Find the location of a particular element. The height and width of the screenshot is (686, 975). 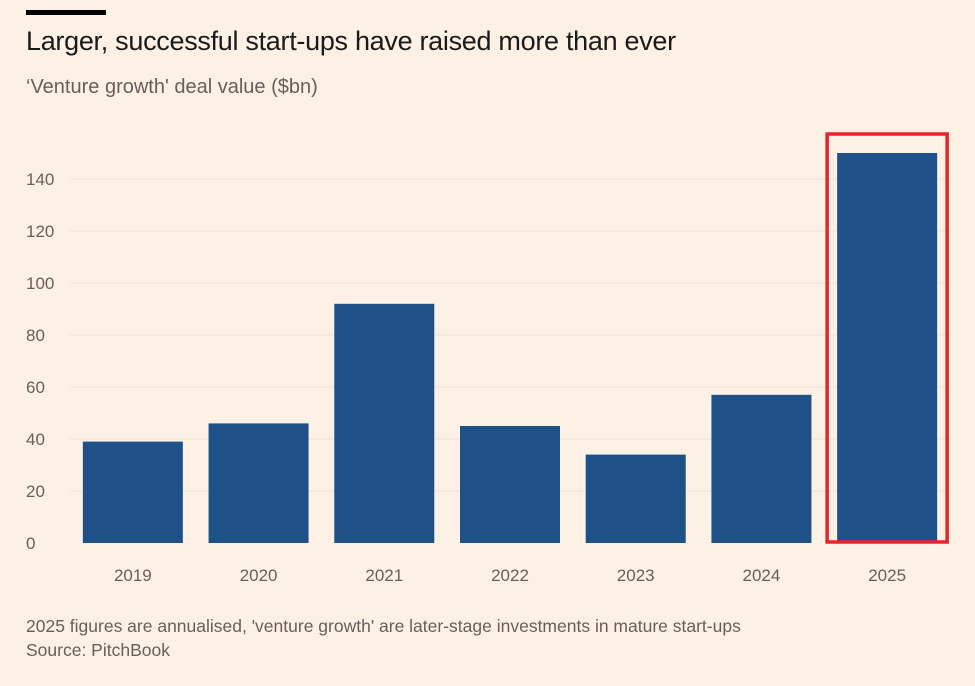

x-tick-label-2019: 2019 is located at coordinates (133, 575).